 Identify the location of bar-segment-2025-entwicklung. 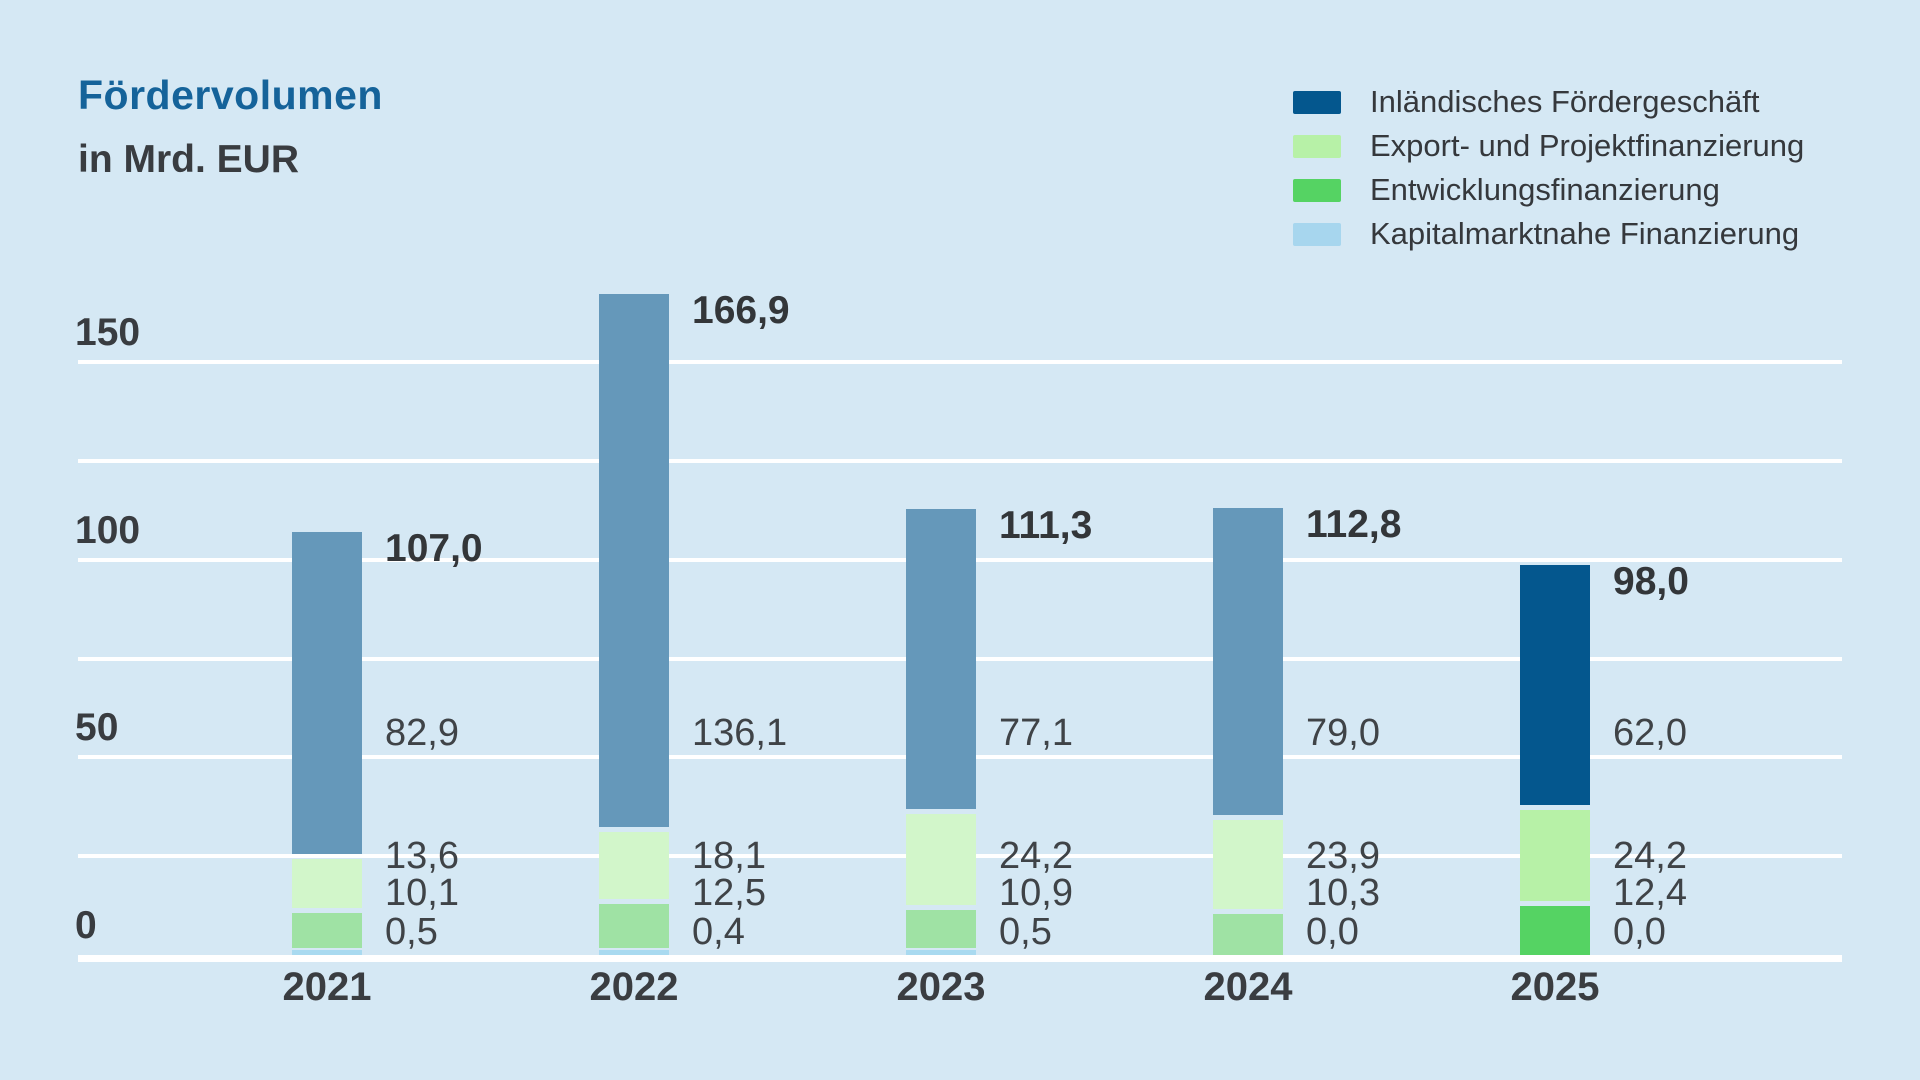
(1555, 930).